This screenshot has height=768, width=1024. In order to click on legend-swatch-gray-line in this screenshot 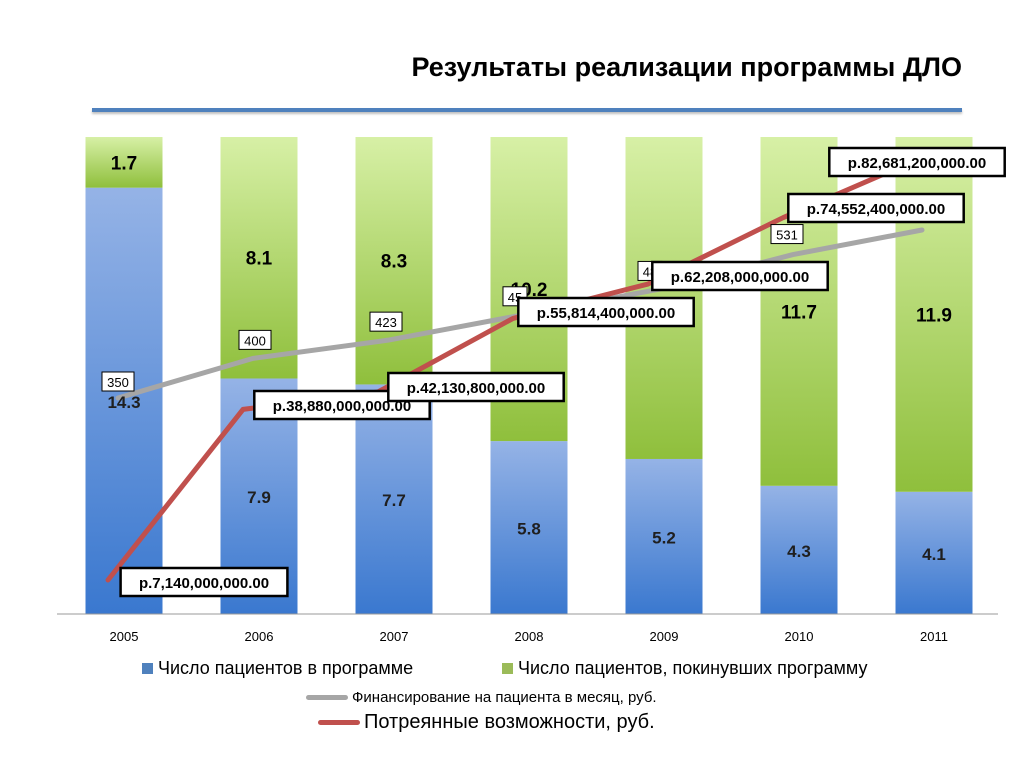, I will do `click(327, 697)`.